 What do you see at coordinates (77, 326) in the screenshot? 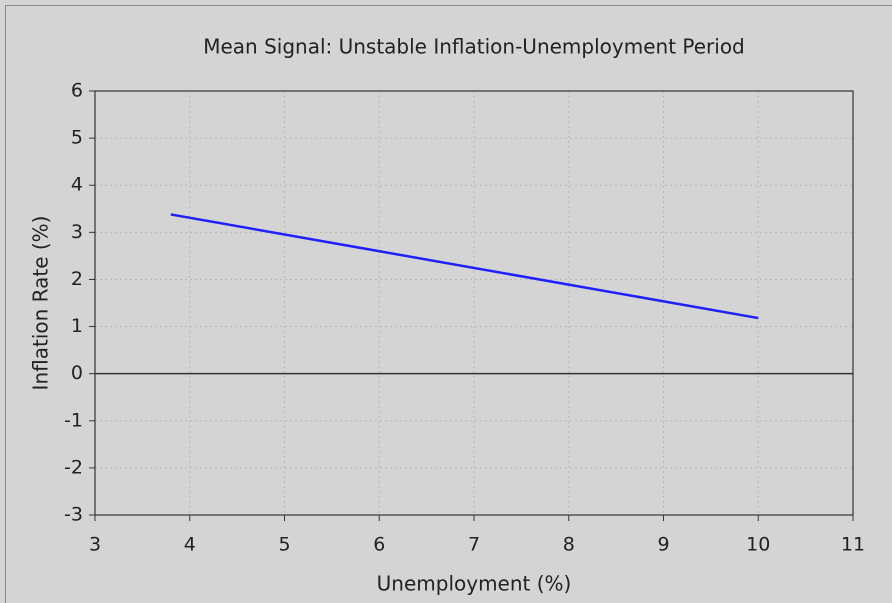
I see `y-tick-label: 1` at bounding box center [77, 326].